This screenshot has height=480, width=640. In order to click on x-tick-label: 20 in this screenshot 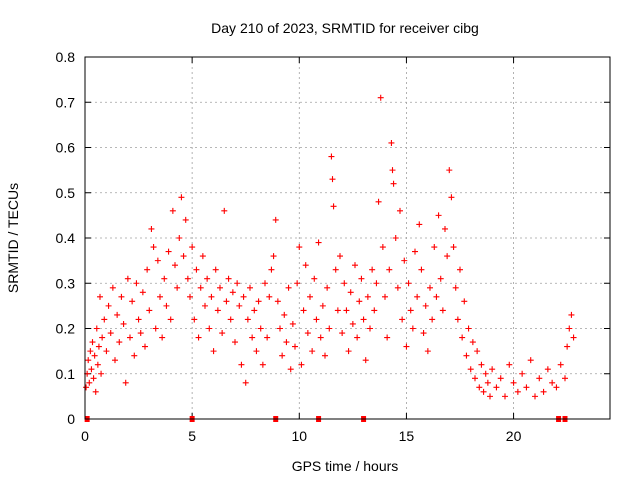, I will do `click(514, 436)`.